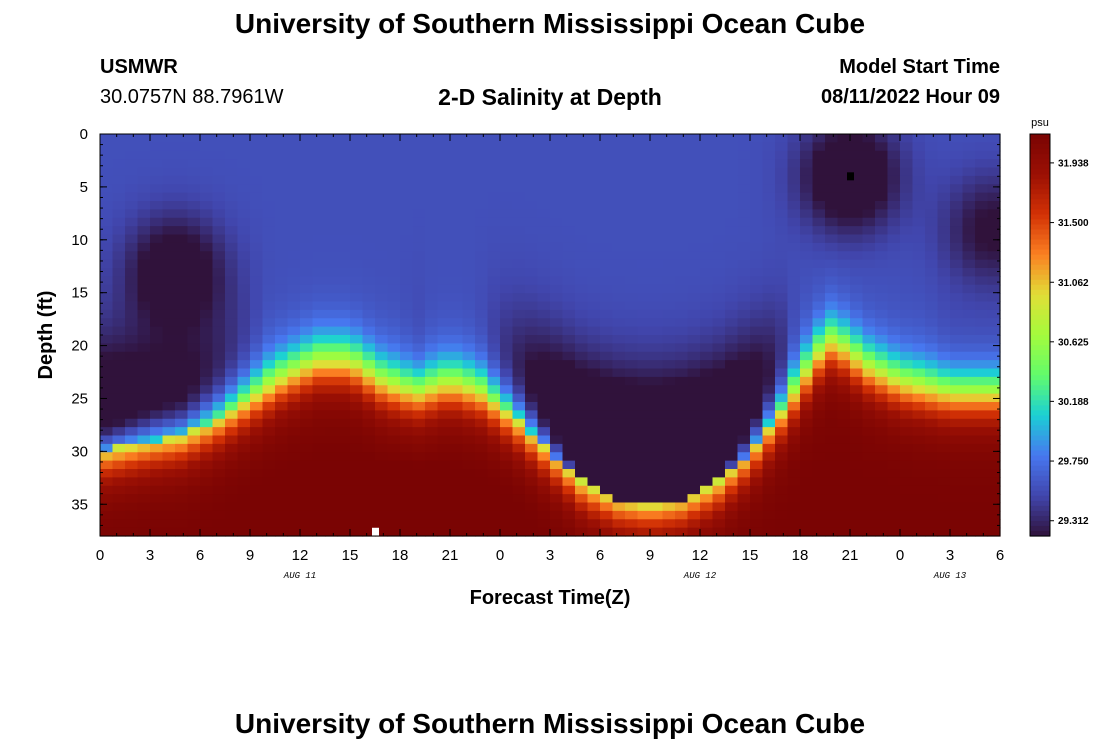  What do you see at coordinates (79, 451) in the screenshot?
I see `y-tick-label: 30` at bounding box center [79, 451].